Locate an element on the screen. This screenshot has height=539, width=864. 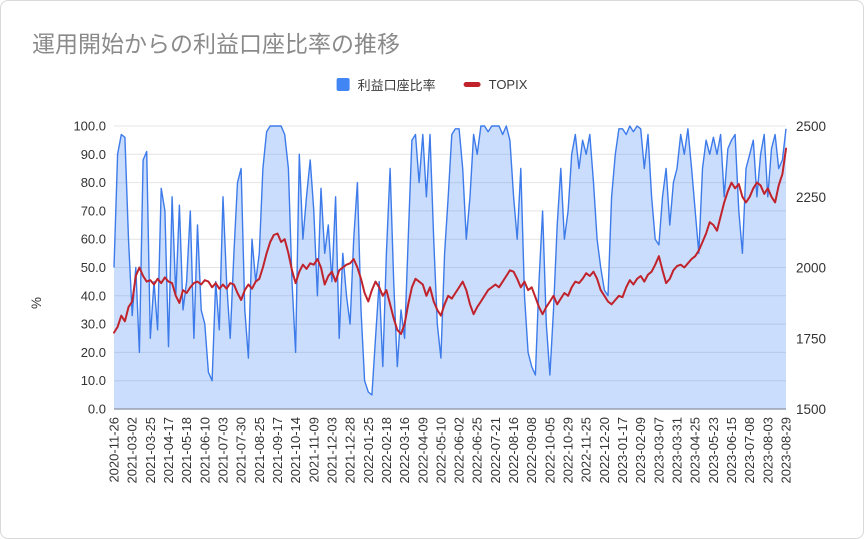
y-axis-tick-label: 30.0 is located at coordinates (93, 324).